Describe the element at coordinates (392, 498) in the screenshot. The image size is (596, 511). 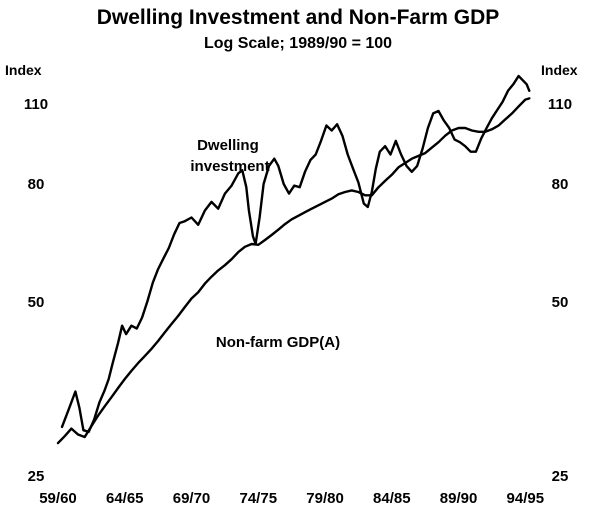
I see `x-tick-84-85: 84/85` at that location.